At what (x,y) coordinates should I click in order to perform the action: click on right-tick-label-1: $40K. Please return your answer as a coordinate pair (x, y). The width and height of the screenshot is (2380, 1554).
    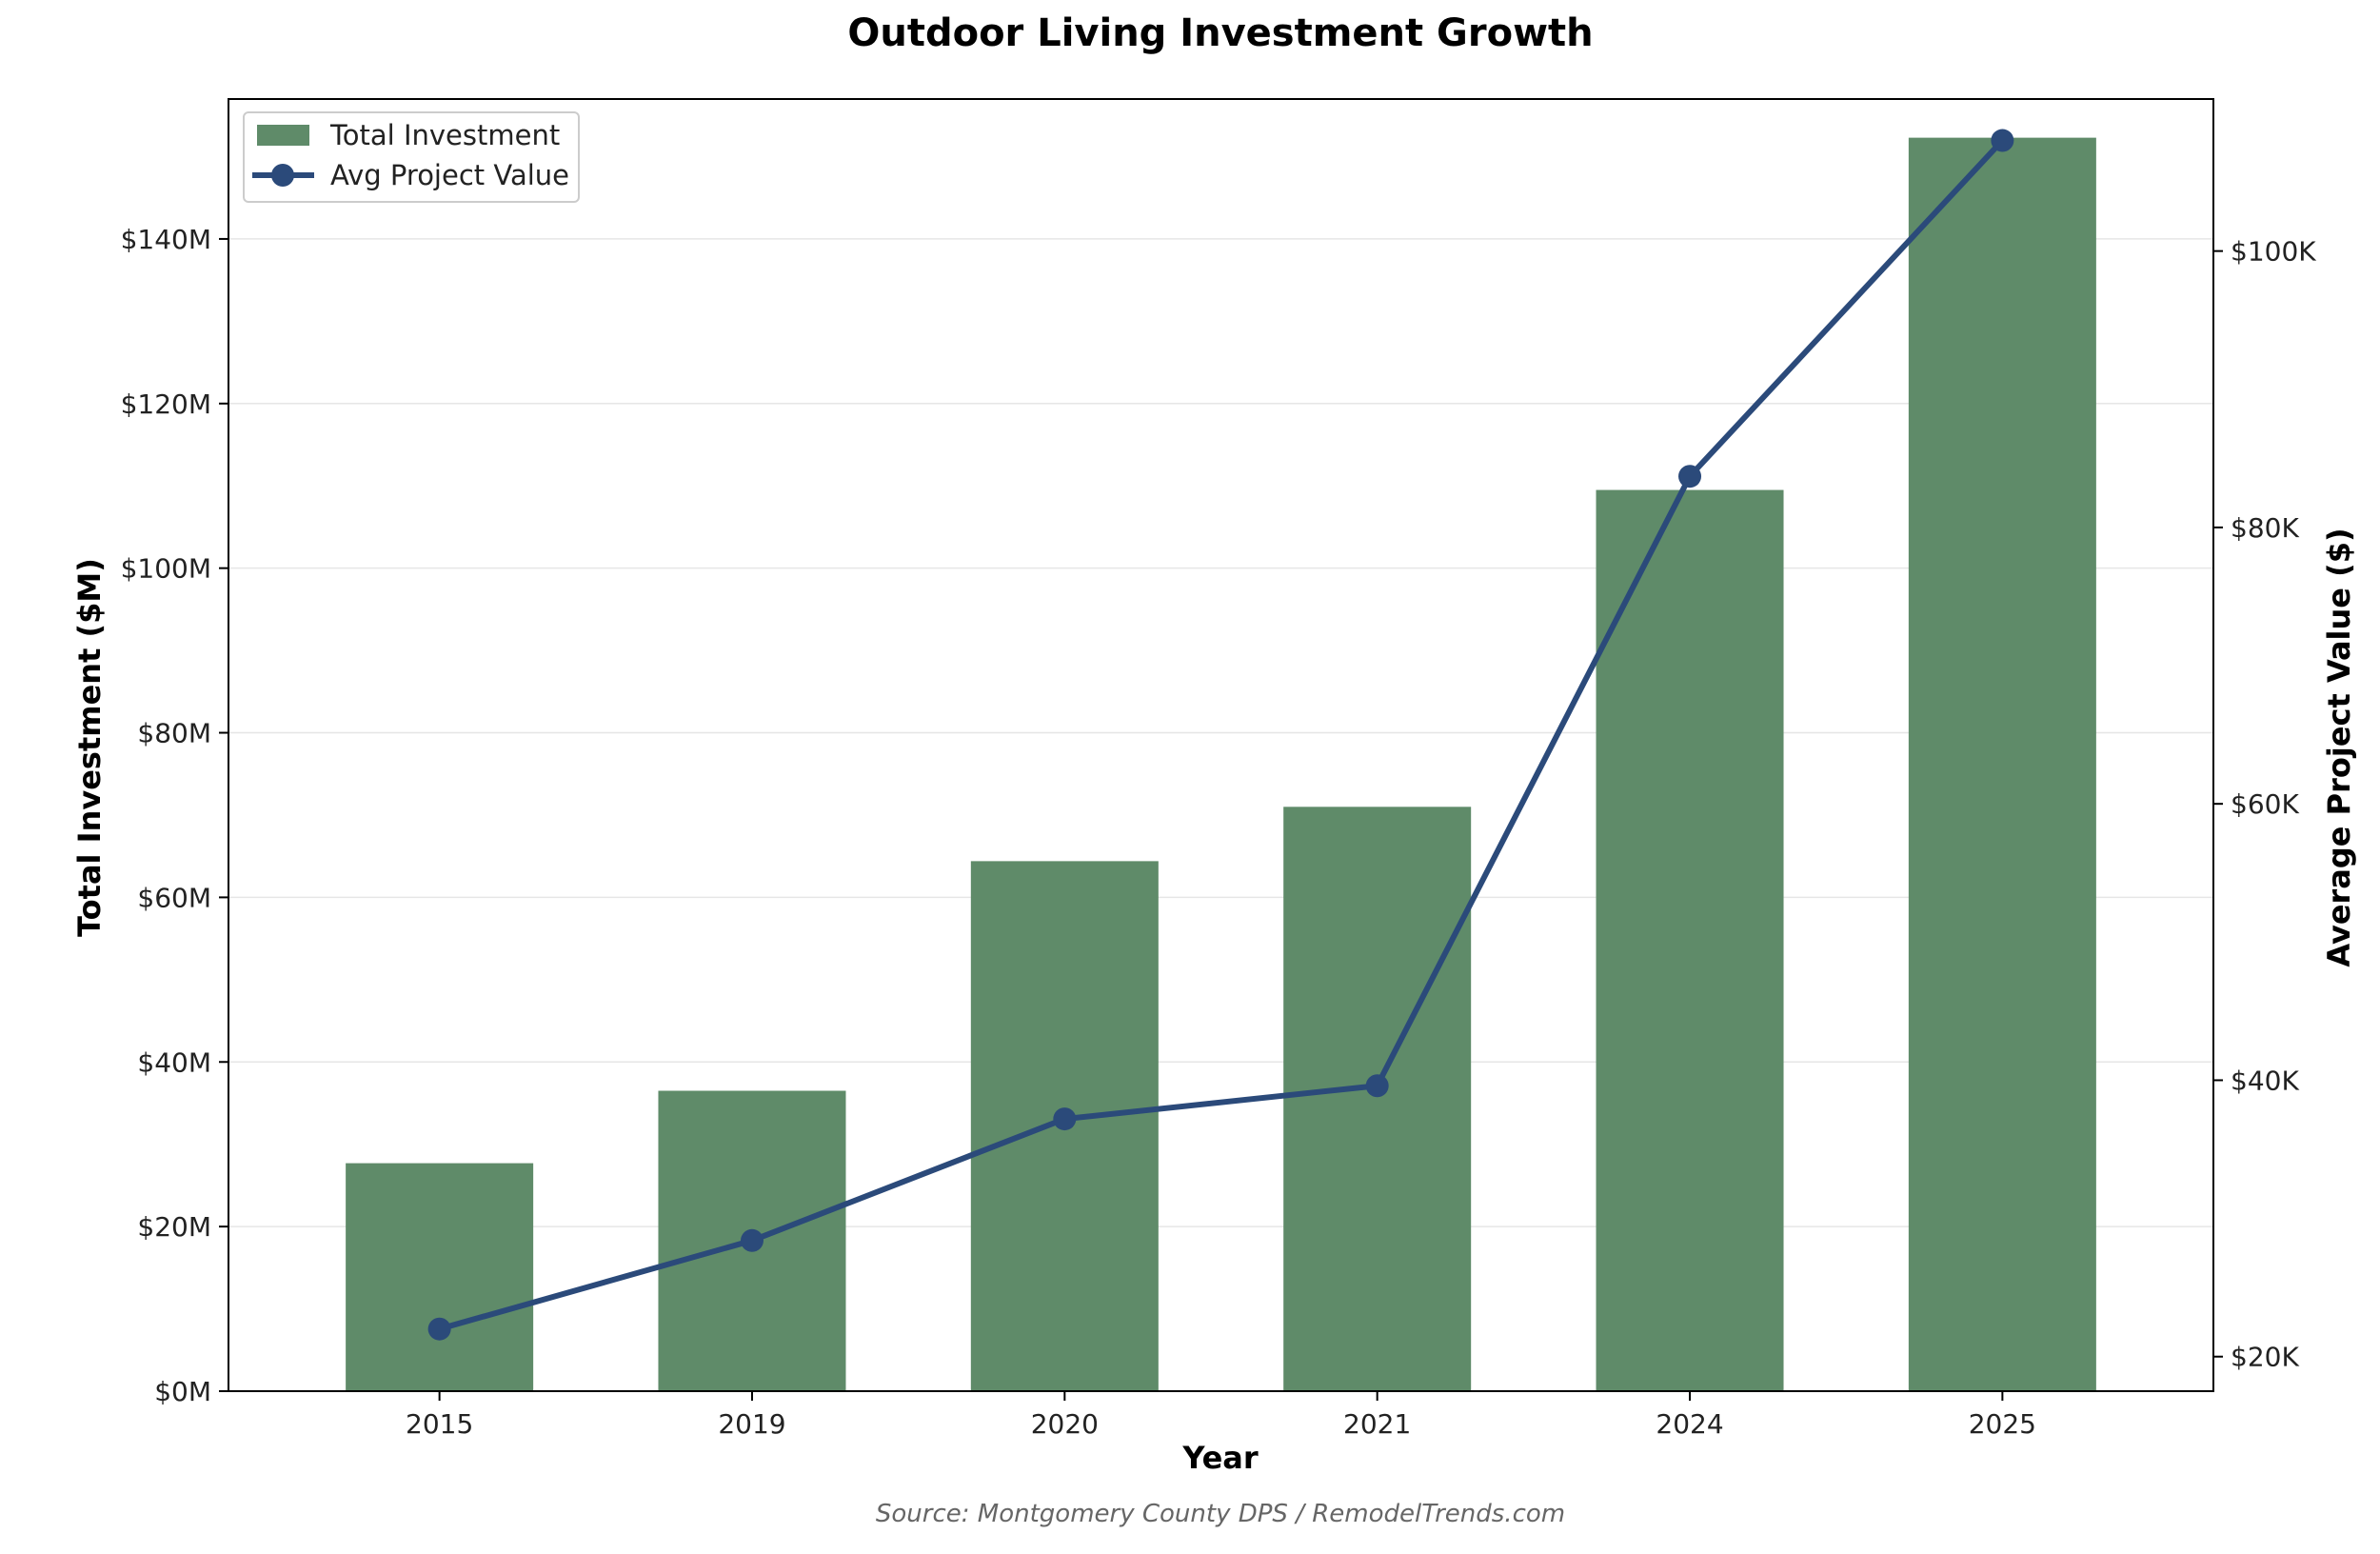
    Looking at the image, I should click on (2265, 1080).